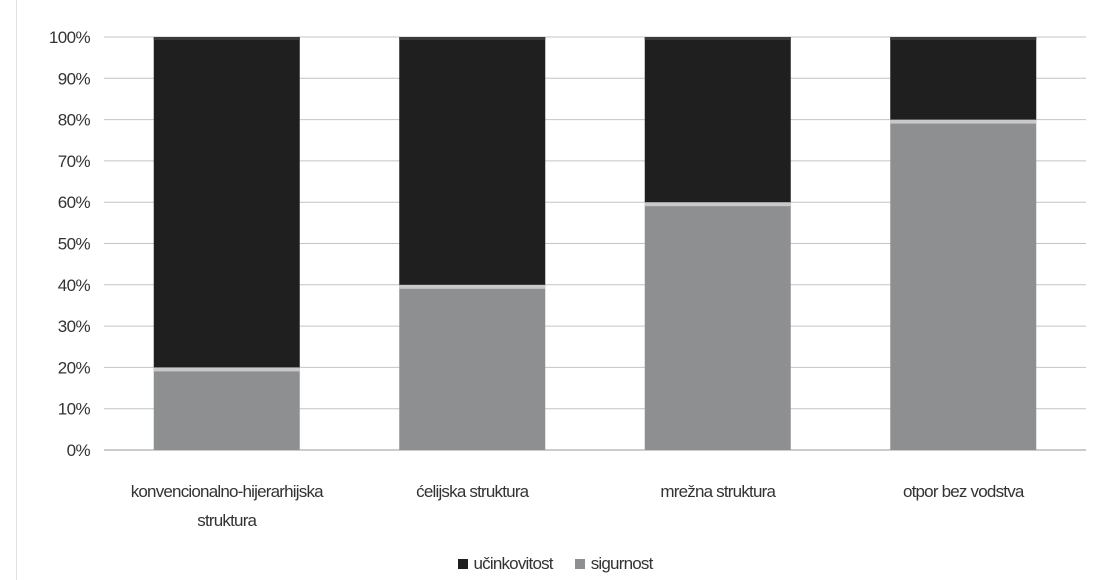  I want to click on chart-frame-left-edge, so click(16, 290).